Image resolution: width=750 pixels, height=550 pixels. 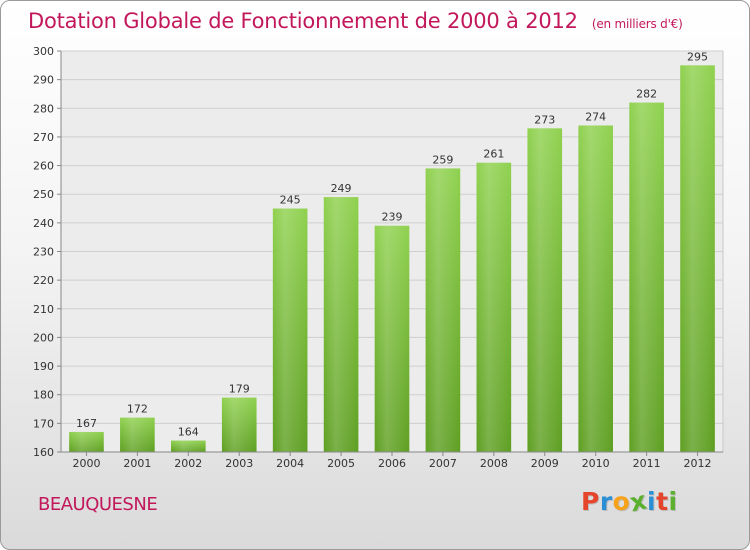 I want to click on logo-letter: o, so click(x=621, y=501).